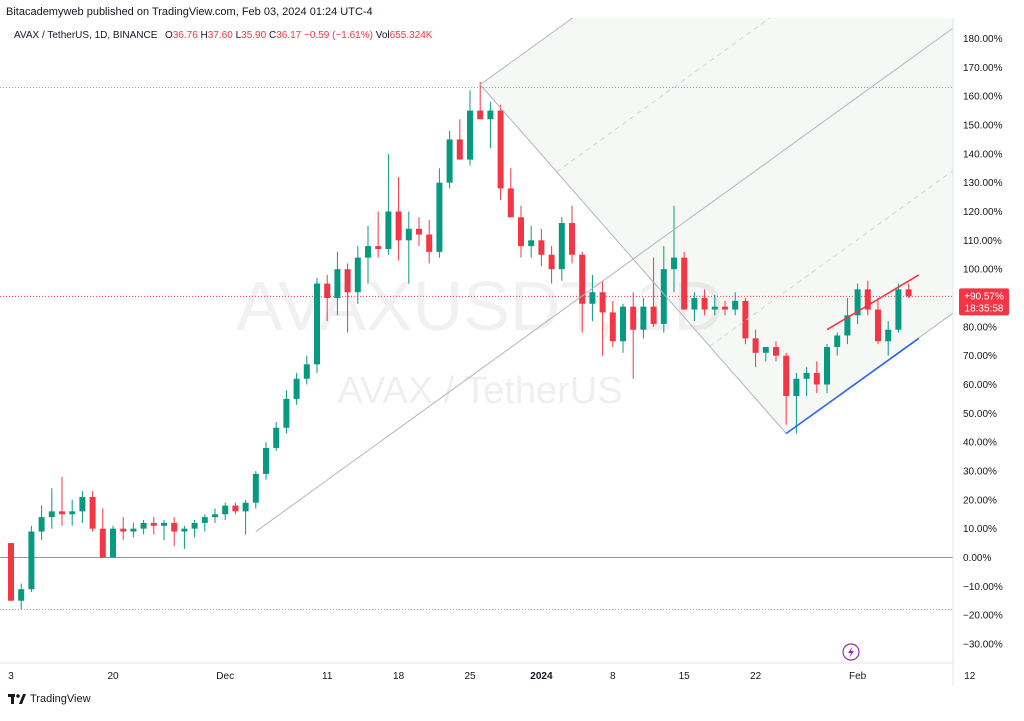 The image size is (1024, 721). I want to click on symbol-name: AVAX / TetherUS, 1D, BINANCE, so click(86, 35).